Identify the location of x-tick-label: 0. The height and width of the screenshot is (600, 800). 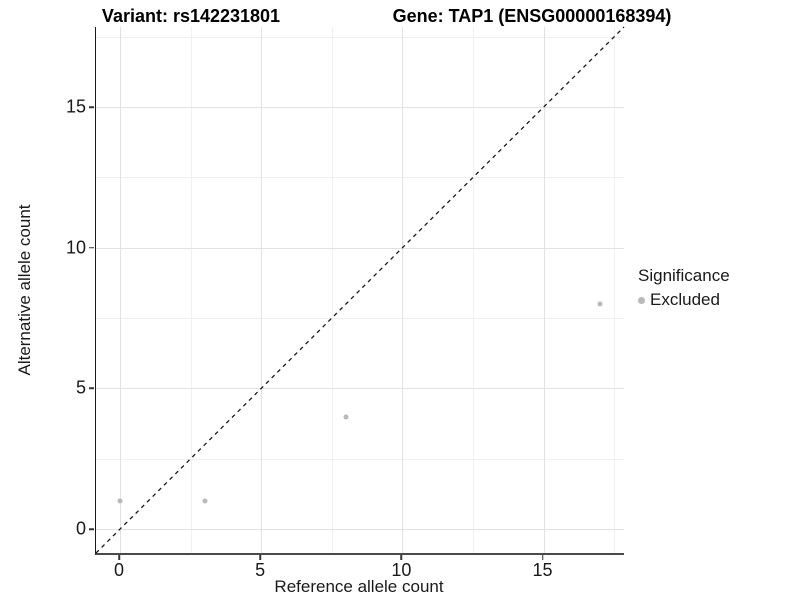
(119, 570).